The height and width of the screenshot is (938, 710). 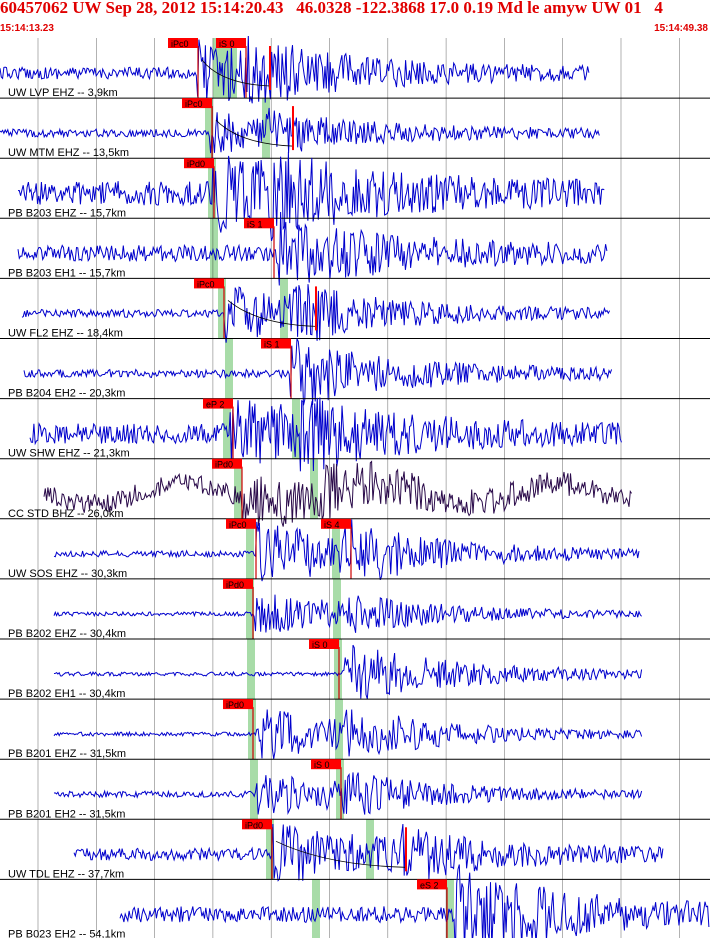 I want to click on station-label: PB B203 EHZ -- 15,7km, so click(x=67, y=213).